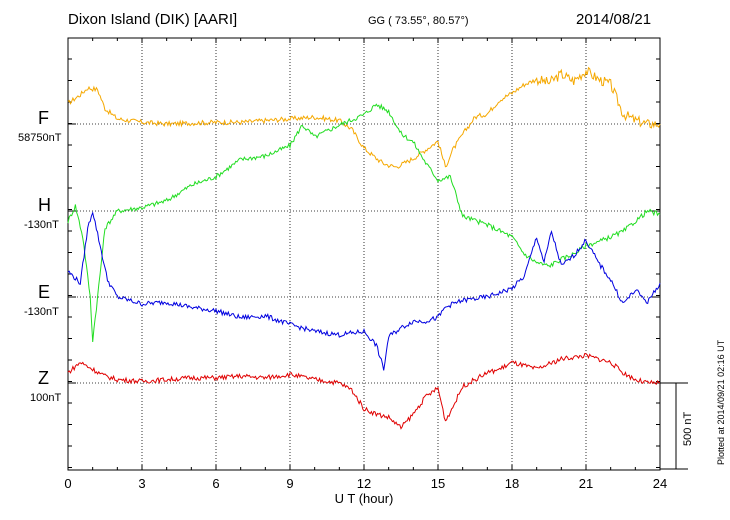 Image resolution: width=730 pixels, height=520 pixels. Describe the element at coordinates (43, 378) in the screenshot. I see `channel-label-z: Z` at that location.